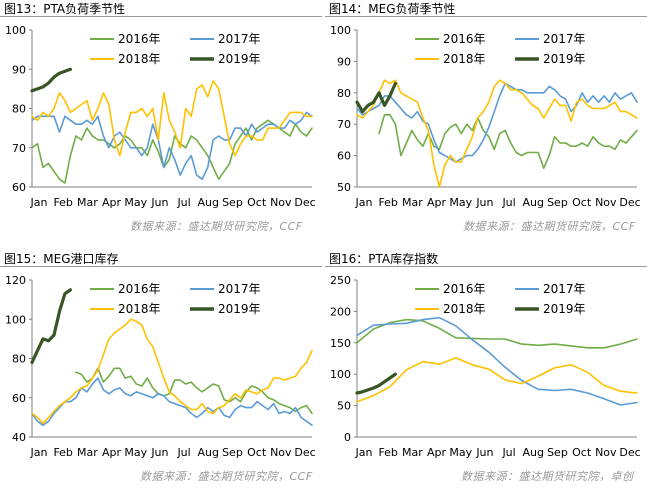 The width and height of the screenshot is (649, 492). I want to click on panel-title: 图14：MEG负荷季节性, so click(392, 9).